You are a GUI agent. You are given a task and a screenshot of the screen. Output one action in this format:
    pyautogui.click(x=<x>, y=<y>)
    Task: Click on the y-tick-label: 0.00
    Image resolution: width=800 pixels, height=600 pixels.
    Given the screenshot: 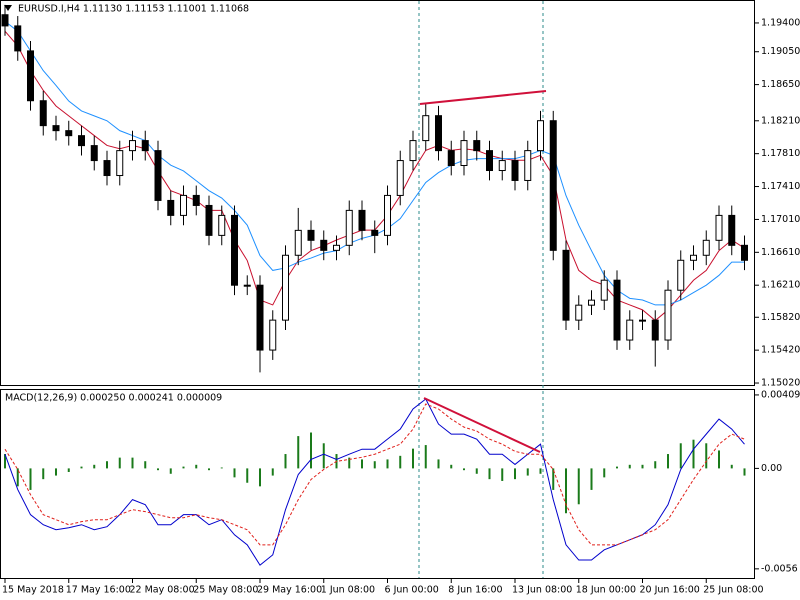 What is the action you would take?
    pyautogui.click(x=771, y=468)
    